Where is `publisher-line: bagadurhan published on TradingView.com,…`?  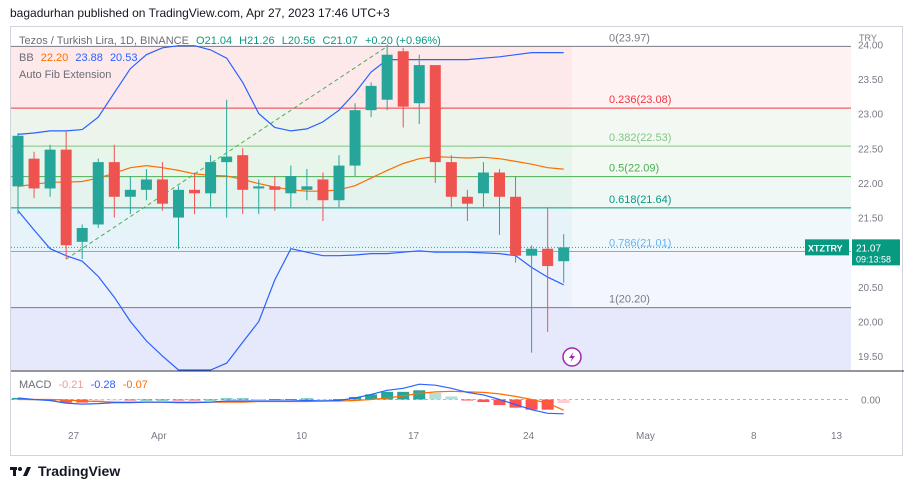 publisher-line: bagadurhan published on TradingView.com,… is located at coordinates (200, 13).